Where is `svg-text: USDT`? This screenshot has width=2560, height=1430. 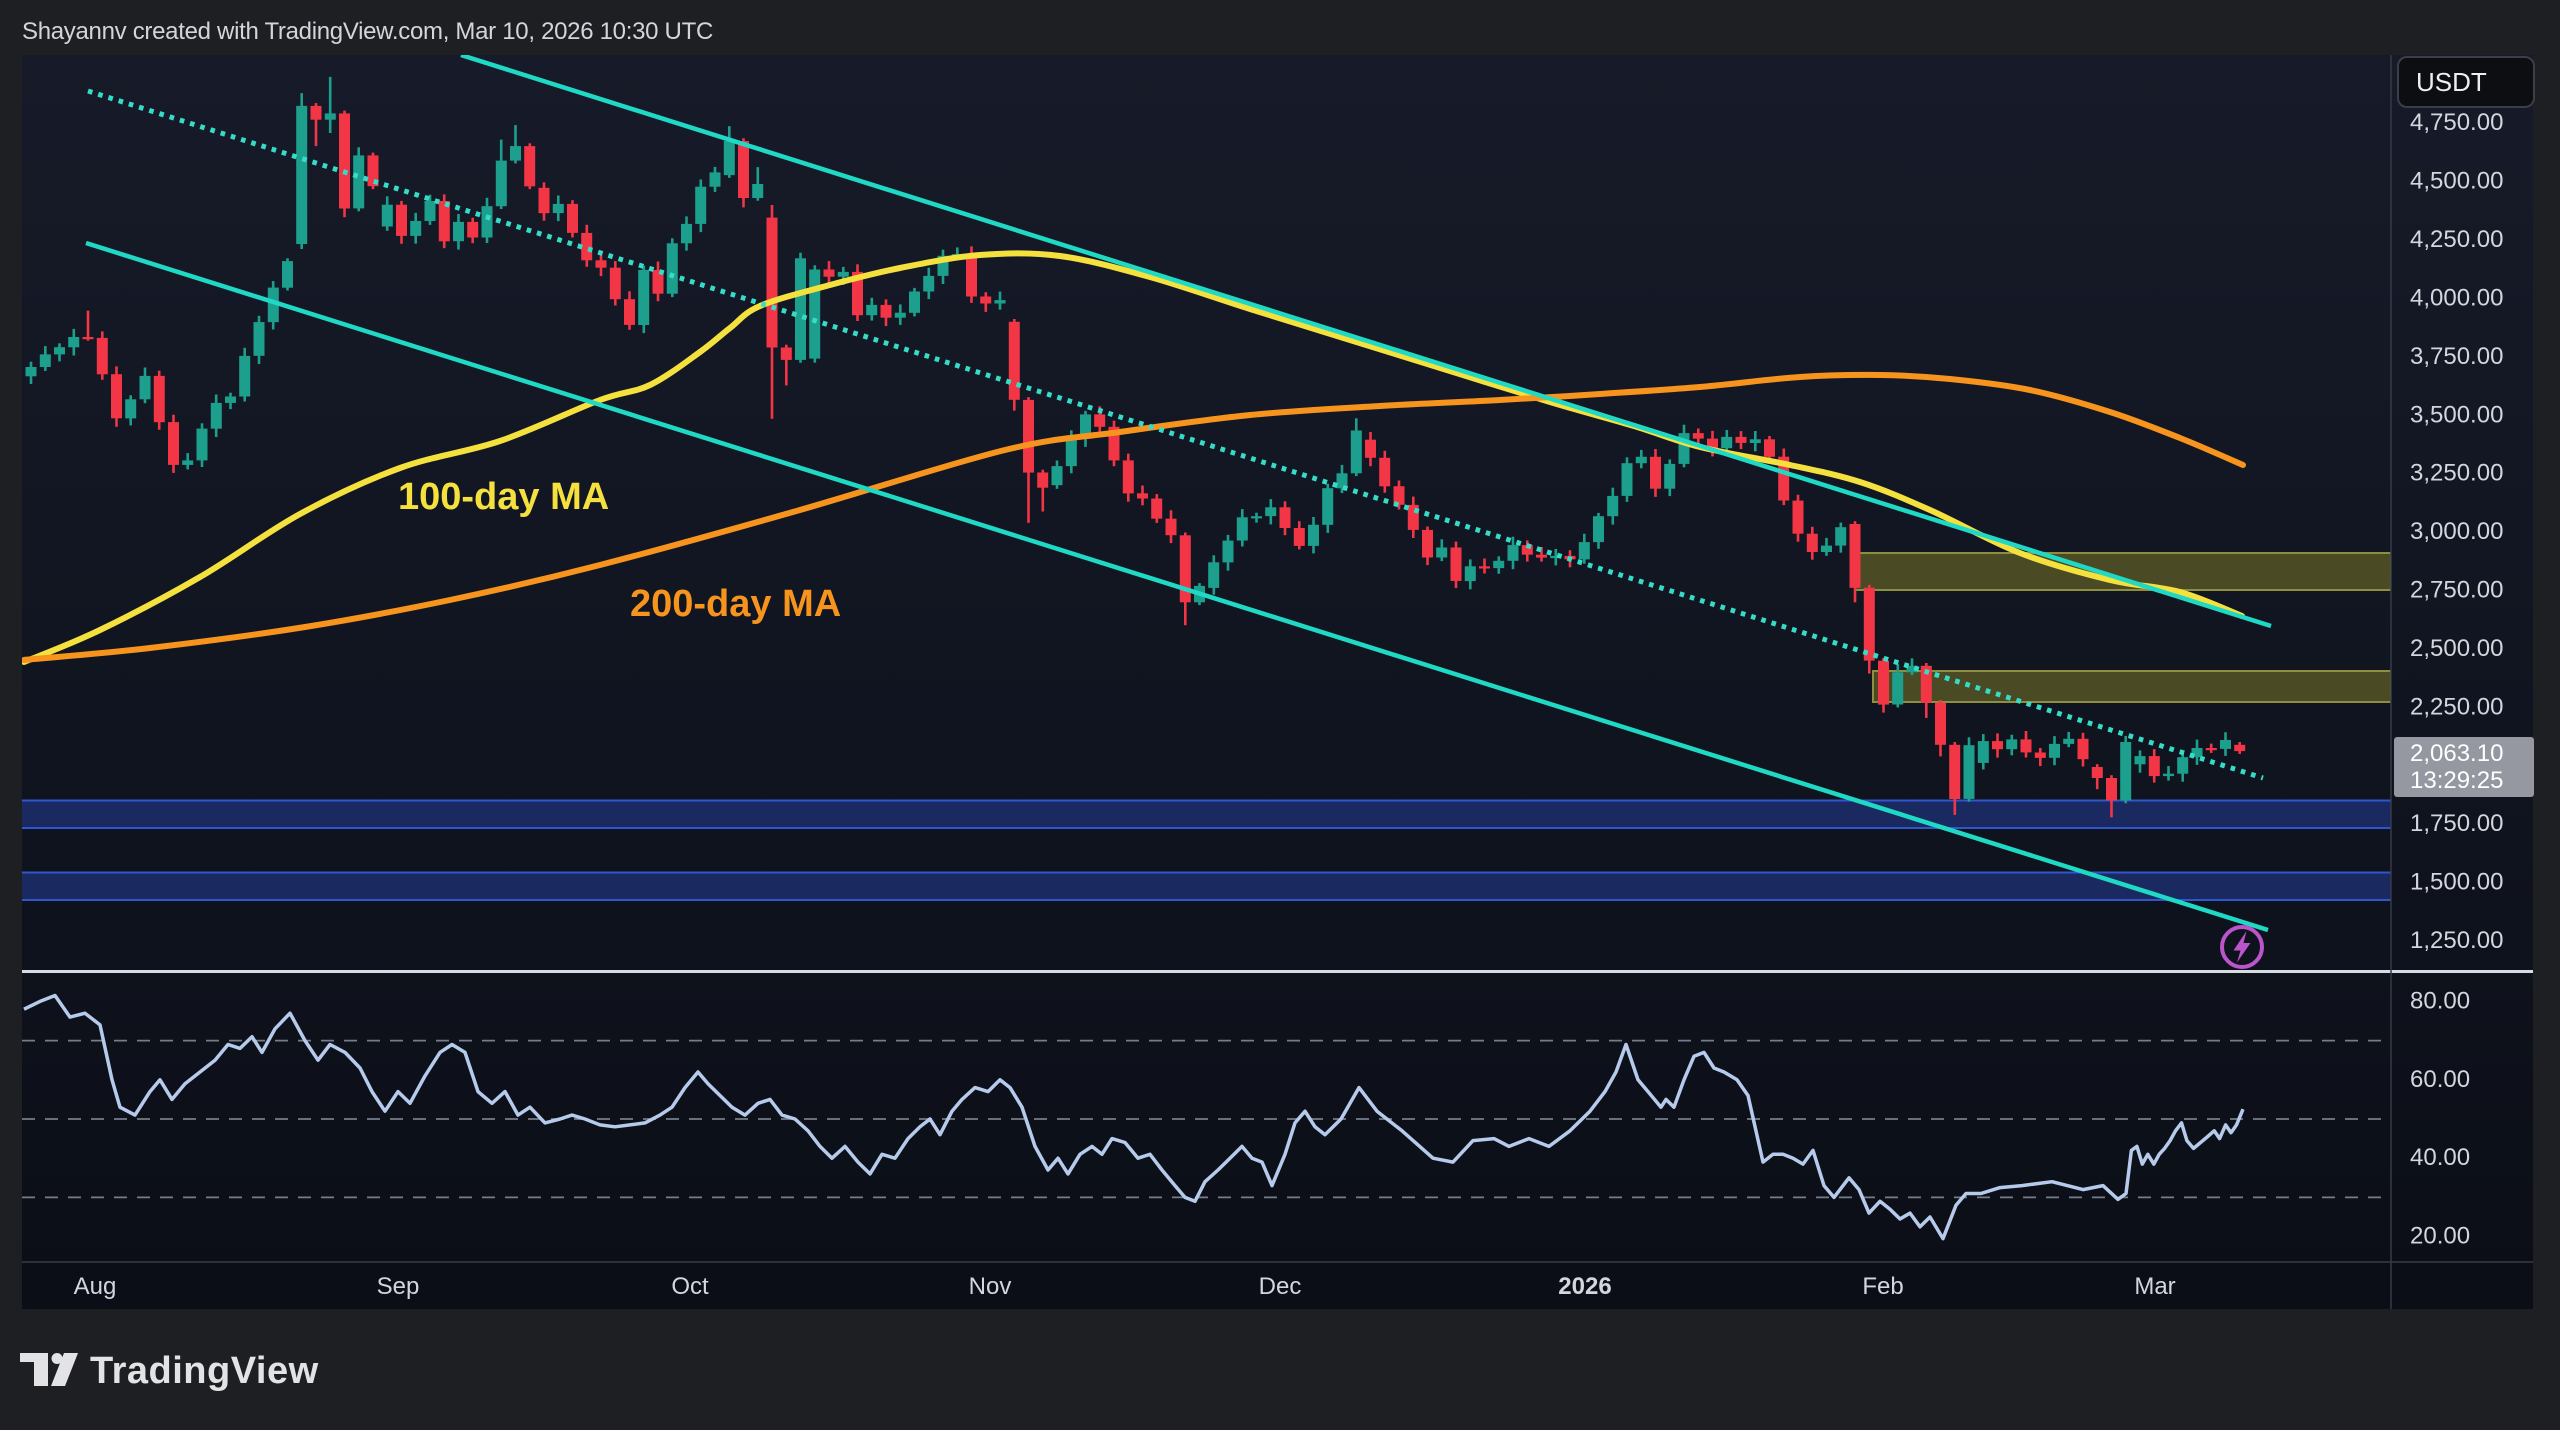 svg-text: USDT is located at coordinates (2451, 82).